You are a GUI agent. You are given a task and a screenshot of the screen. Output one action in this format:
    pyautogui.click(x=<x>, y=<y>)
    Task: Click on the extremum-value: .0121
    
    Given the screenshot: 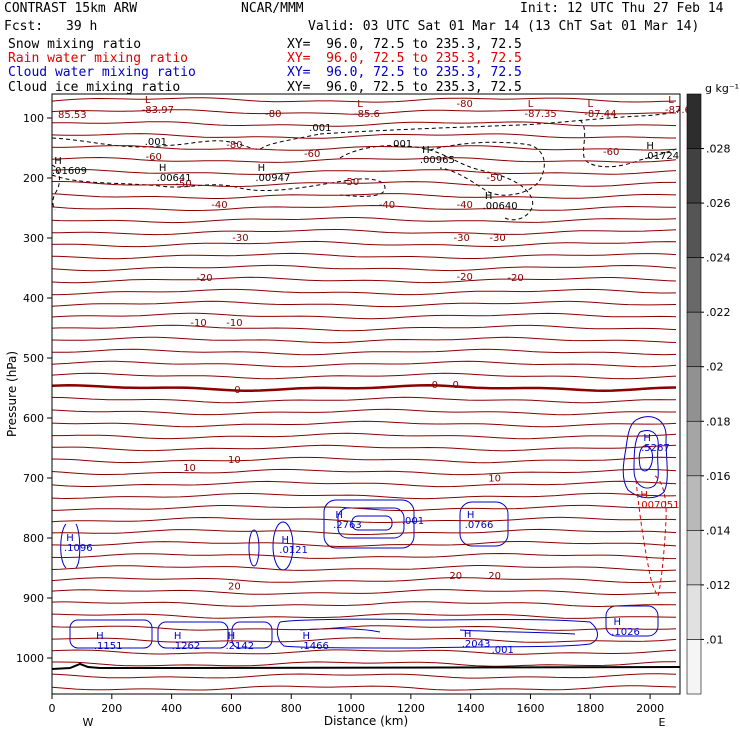 What is the action you would take?
    pyautogui.click(x=293, y=550)
    